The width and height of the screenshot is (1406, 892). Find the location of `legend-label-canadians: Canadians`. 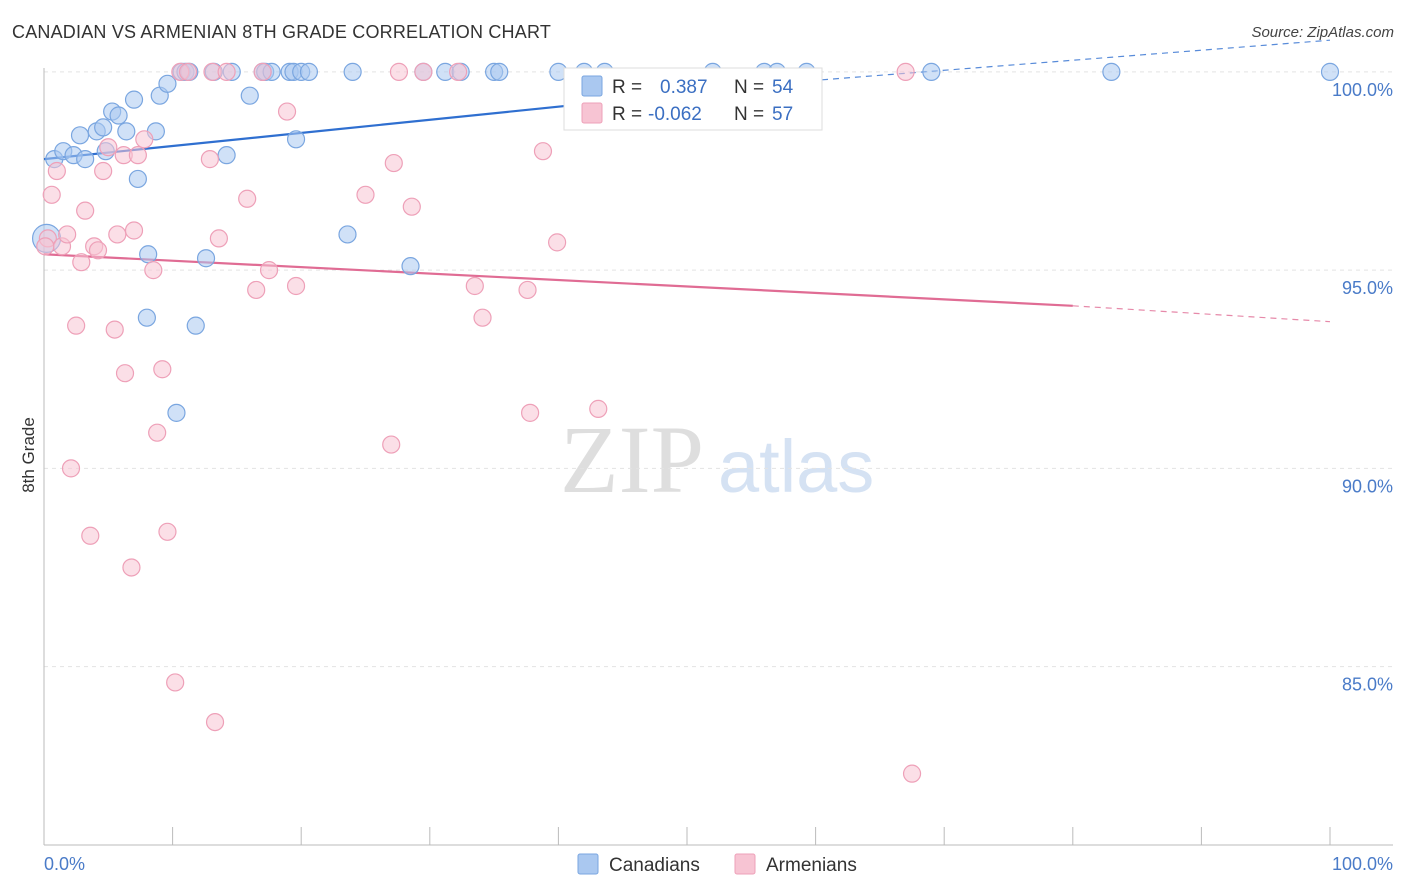

legend-label-canadians: Canadians is located at coordinates (654, 865).